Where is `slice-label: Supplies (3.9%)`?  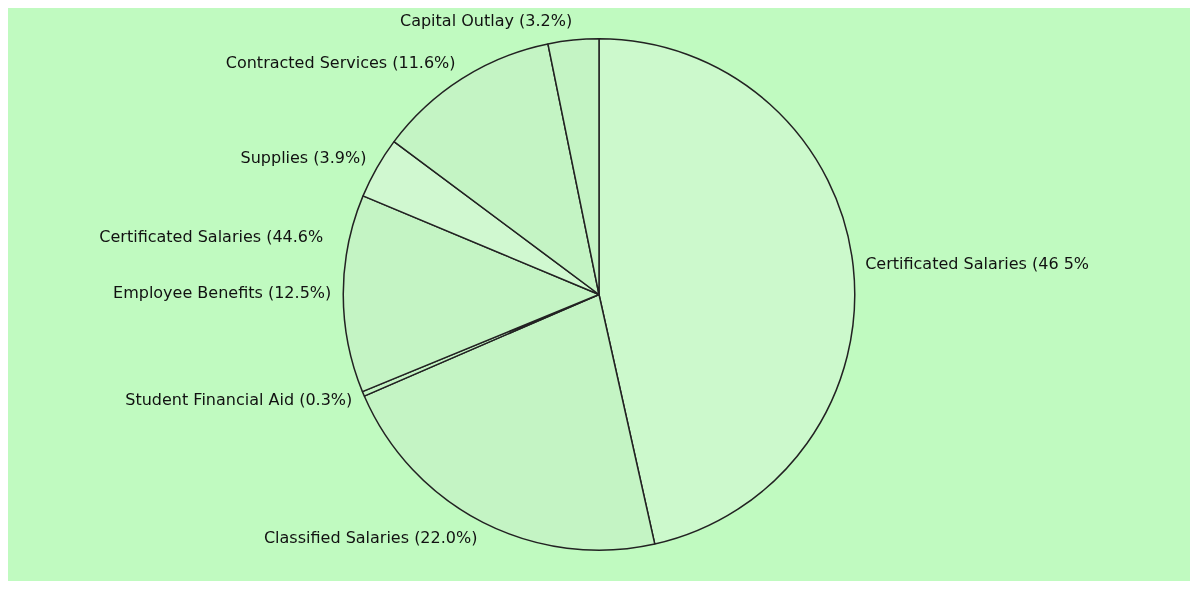 slice-label: Supplies (3.9%) is located at coordinates (303, 158).